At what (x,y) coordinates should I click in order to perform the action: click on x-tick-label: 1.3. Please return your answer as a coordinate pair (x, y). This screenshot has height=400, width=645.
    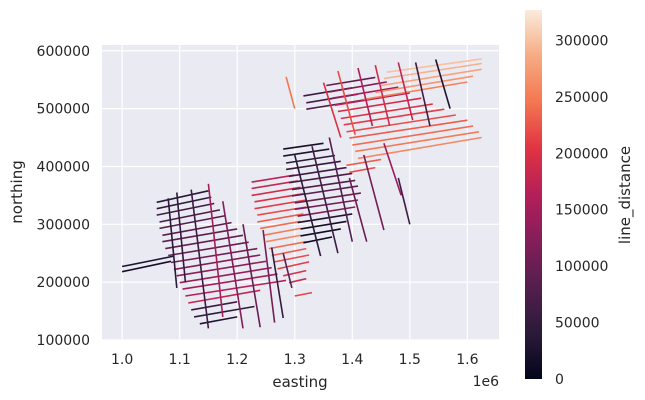
    Looking at the image, I should click on (295, 360).